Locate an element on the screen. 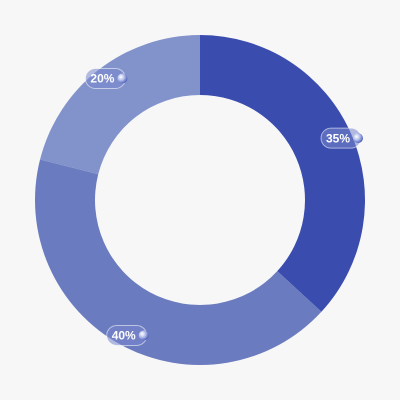 This screenshot has height=400, width=400. value-badge: 40% is located at coordinates (127, 335).